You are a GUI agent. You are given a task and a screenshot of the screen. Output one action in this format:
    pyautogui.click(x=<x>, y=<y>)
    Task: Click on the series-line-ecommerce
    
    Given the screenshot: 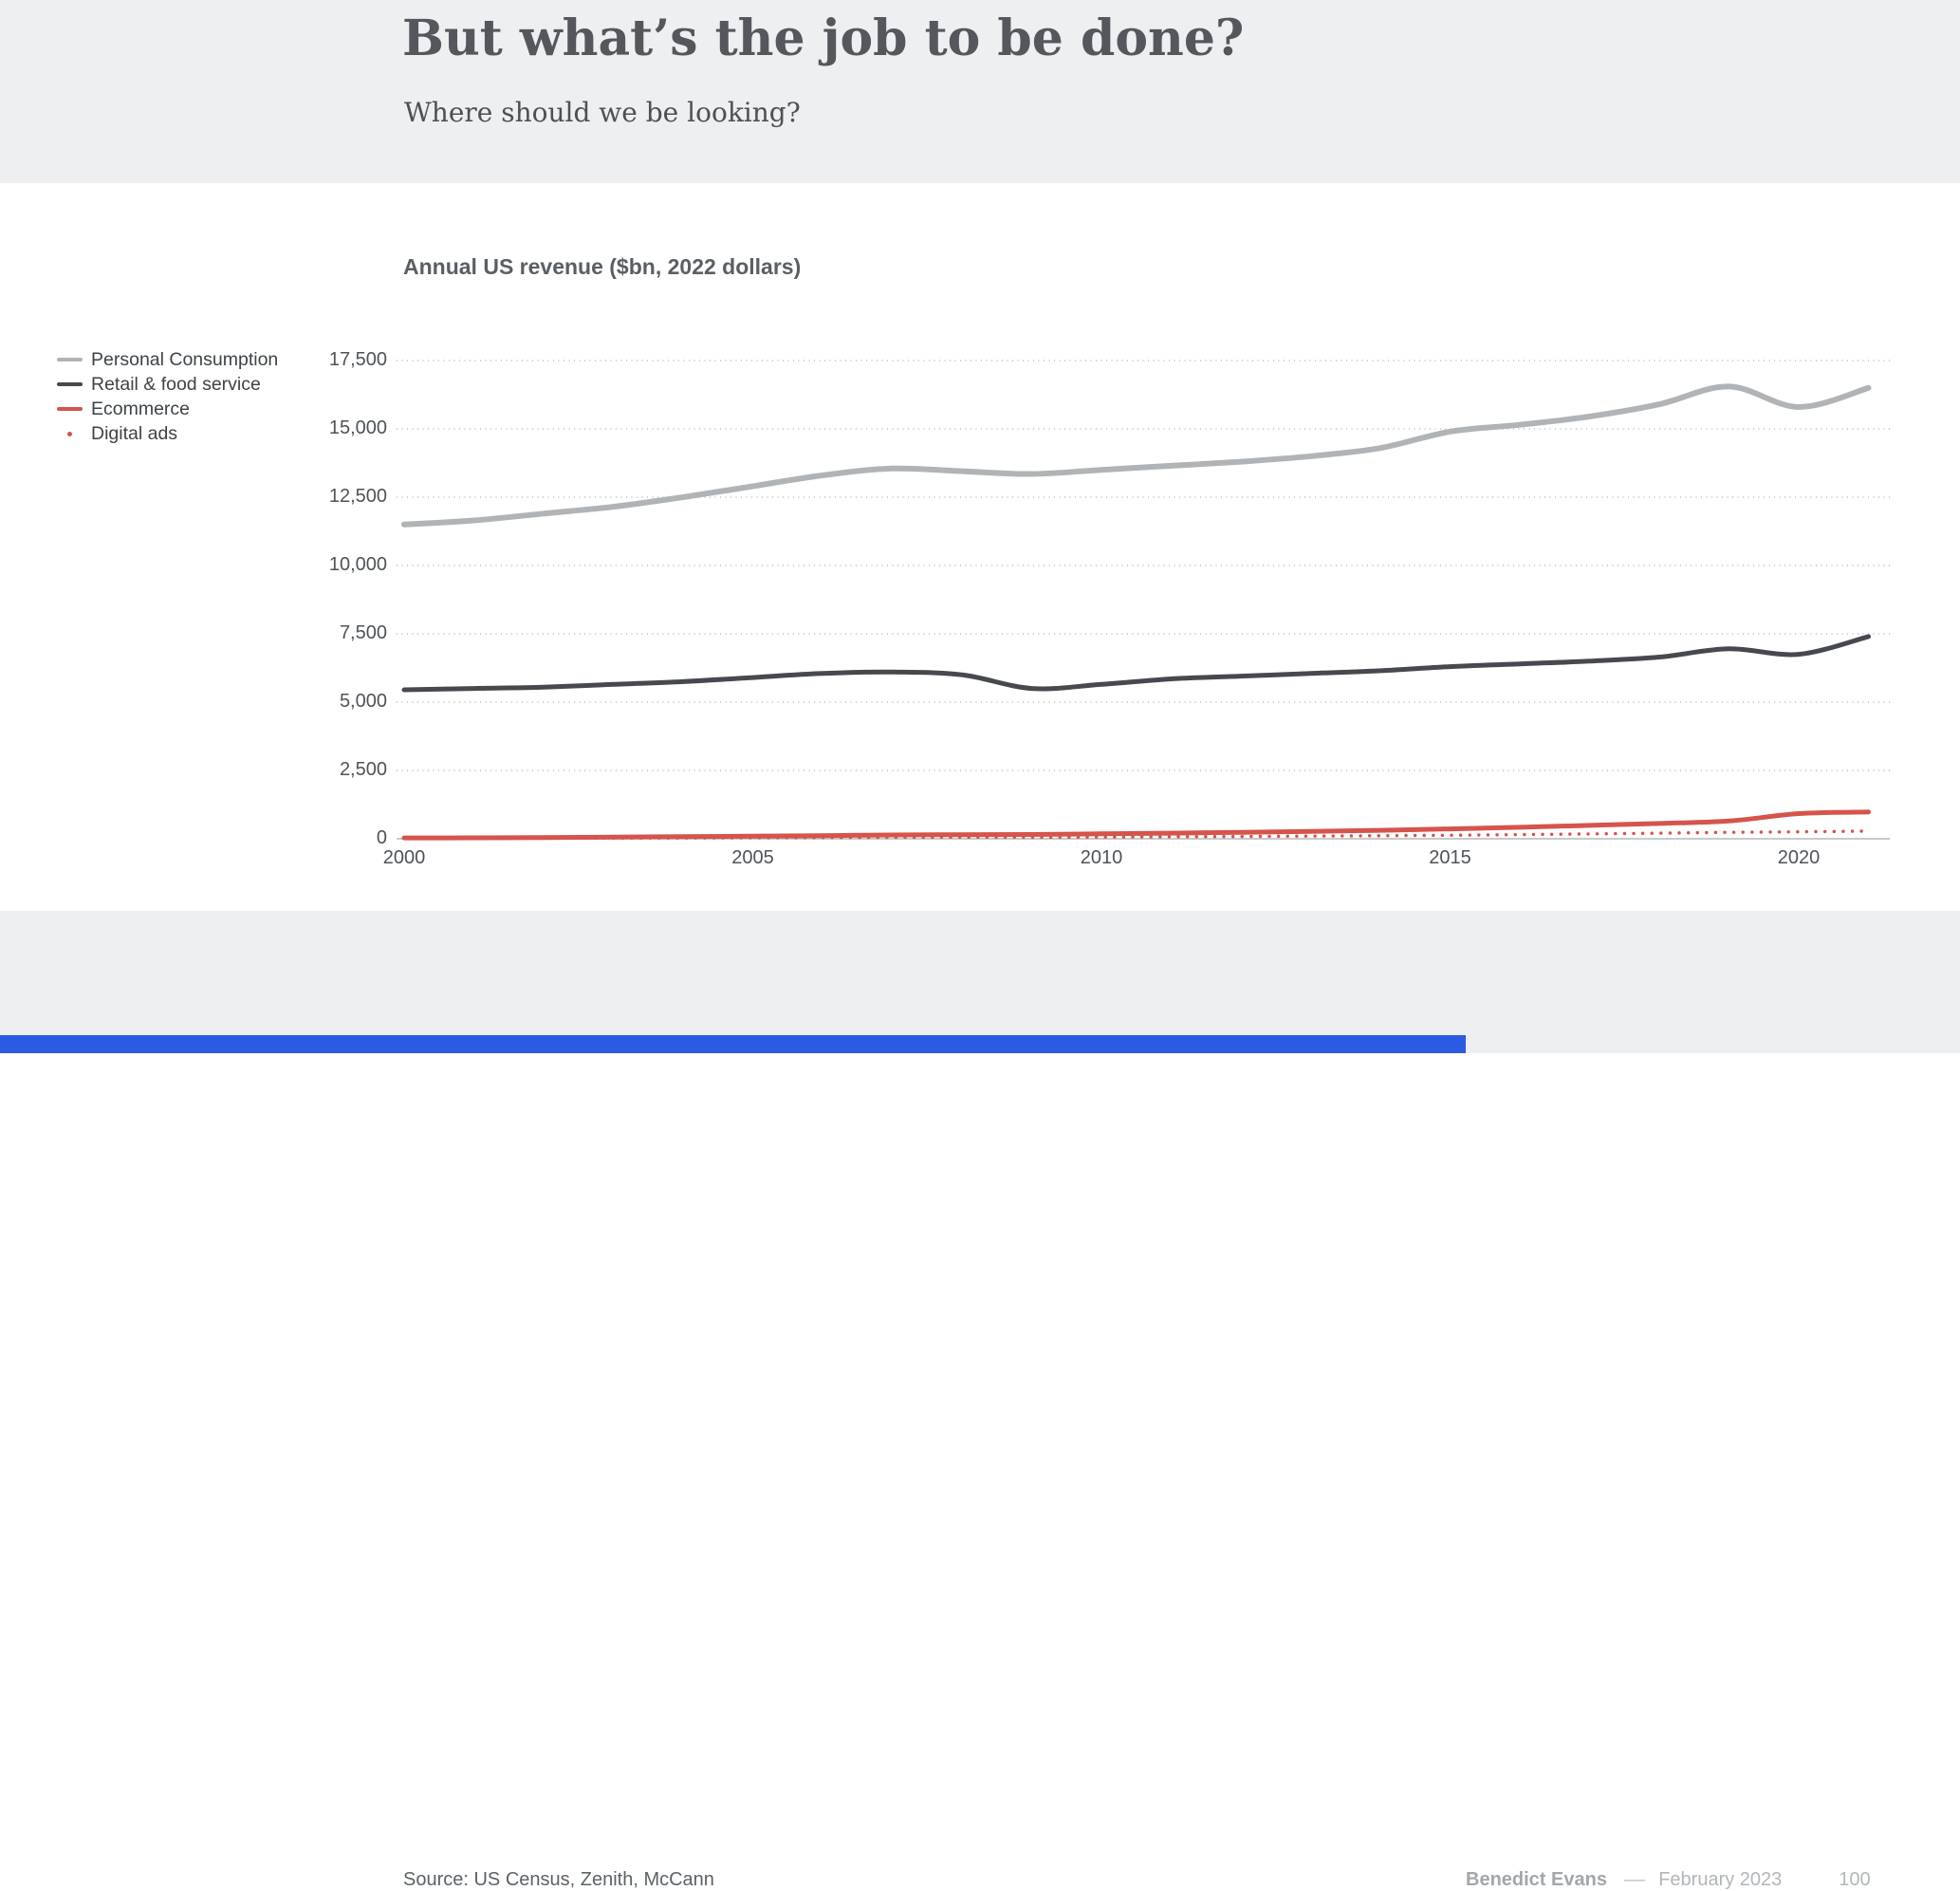 What is the action you would take?
    pyautogui.click(x=1136, y=825)
    